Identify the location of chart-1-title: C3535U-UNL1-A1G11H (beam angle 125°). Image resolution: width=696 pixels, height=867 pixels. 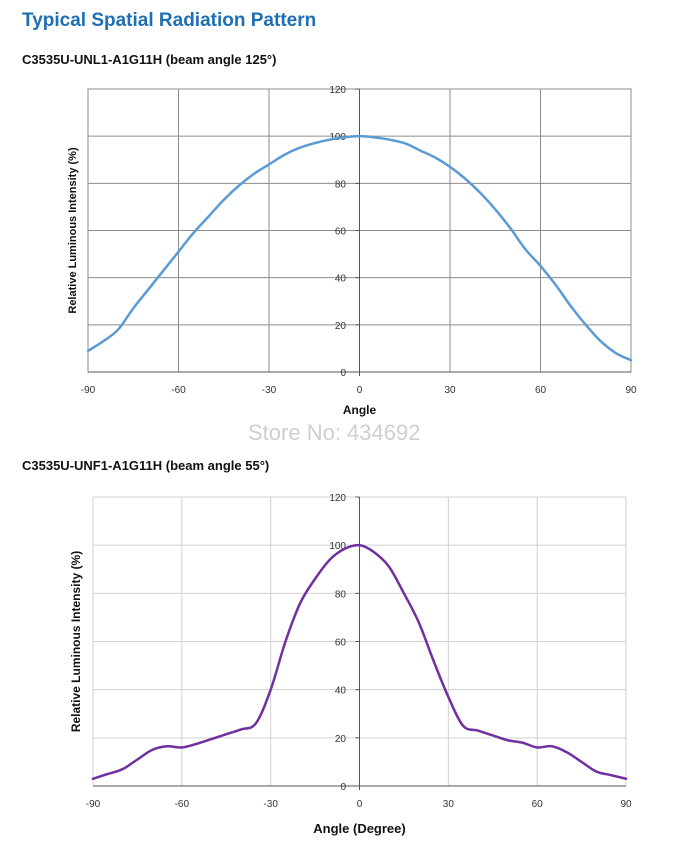
(149, 59).